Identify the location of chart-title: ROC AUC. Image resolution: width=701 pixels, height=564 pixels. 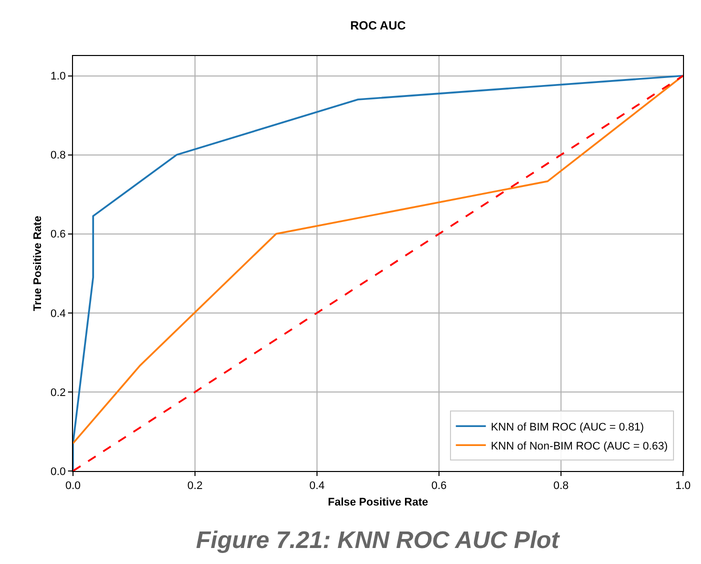
(378, 25).